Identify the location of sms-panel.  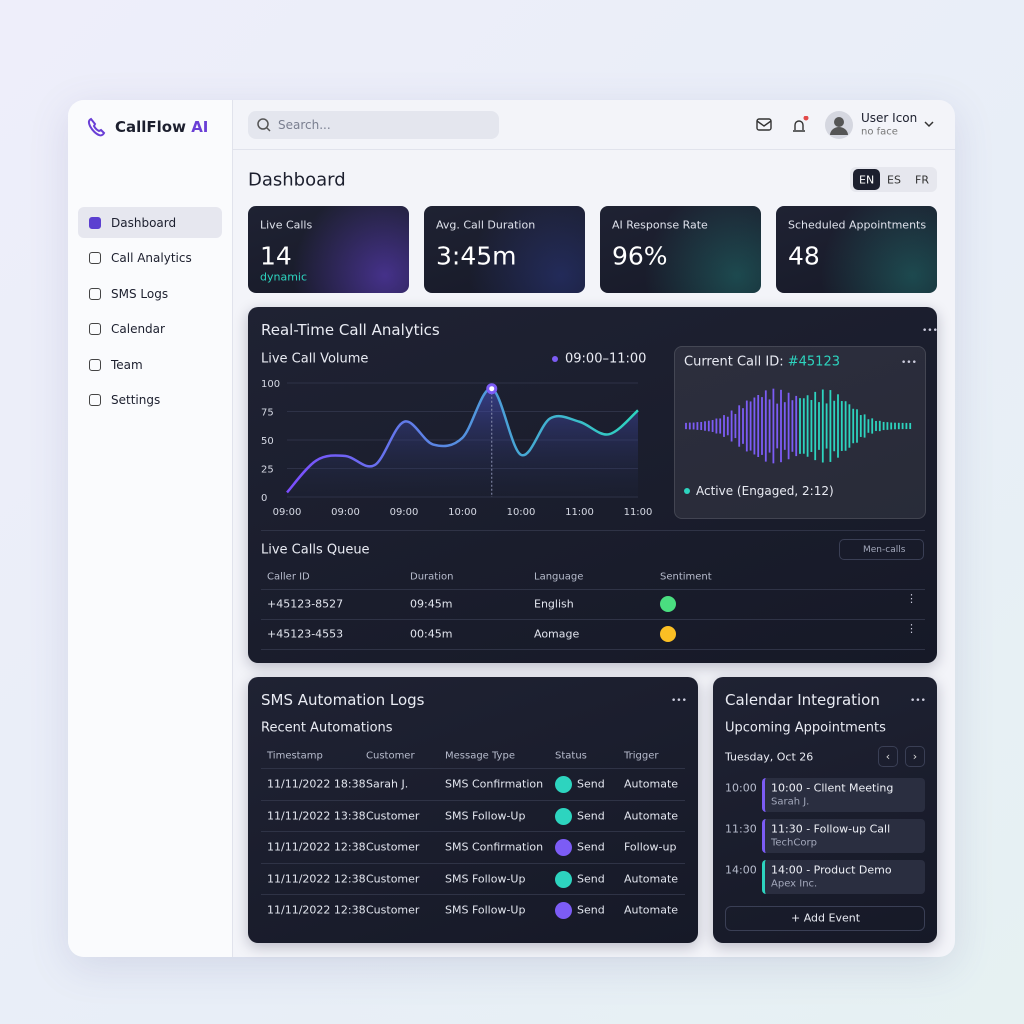
(473, 810).